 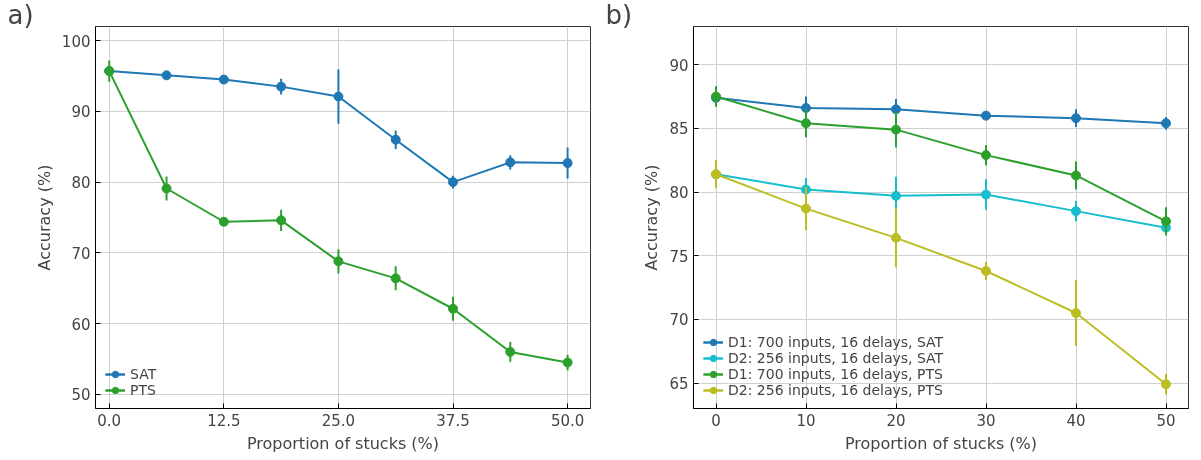 I want to click on x-tick-label: 50, so click(x=1166, y=420).